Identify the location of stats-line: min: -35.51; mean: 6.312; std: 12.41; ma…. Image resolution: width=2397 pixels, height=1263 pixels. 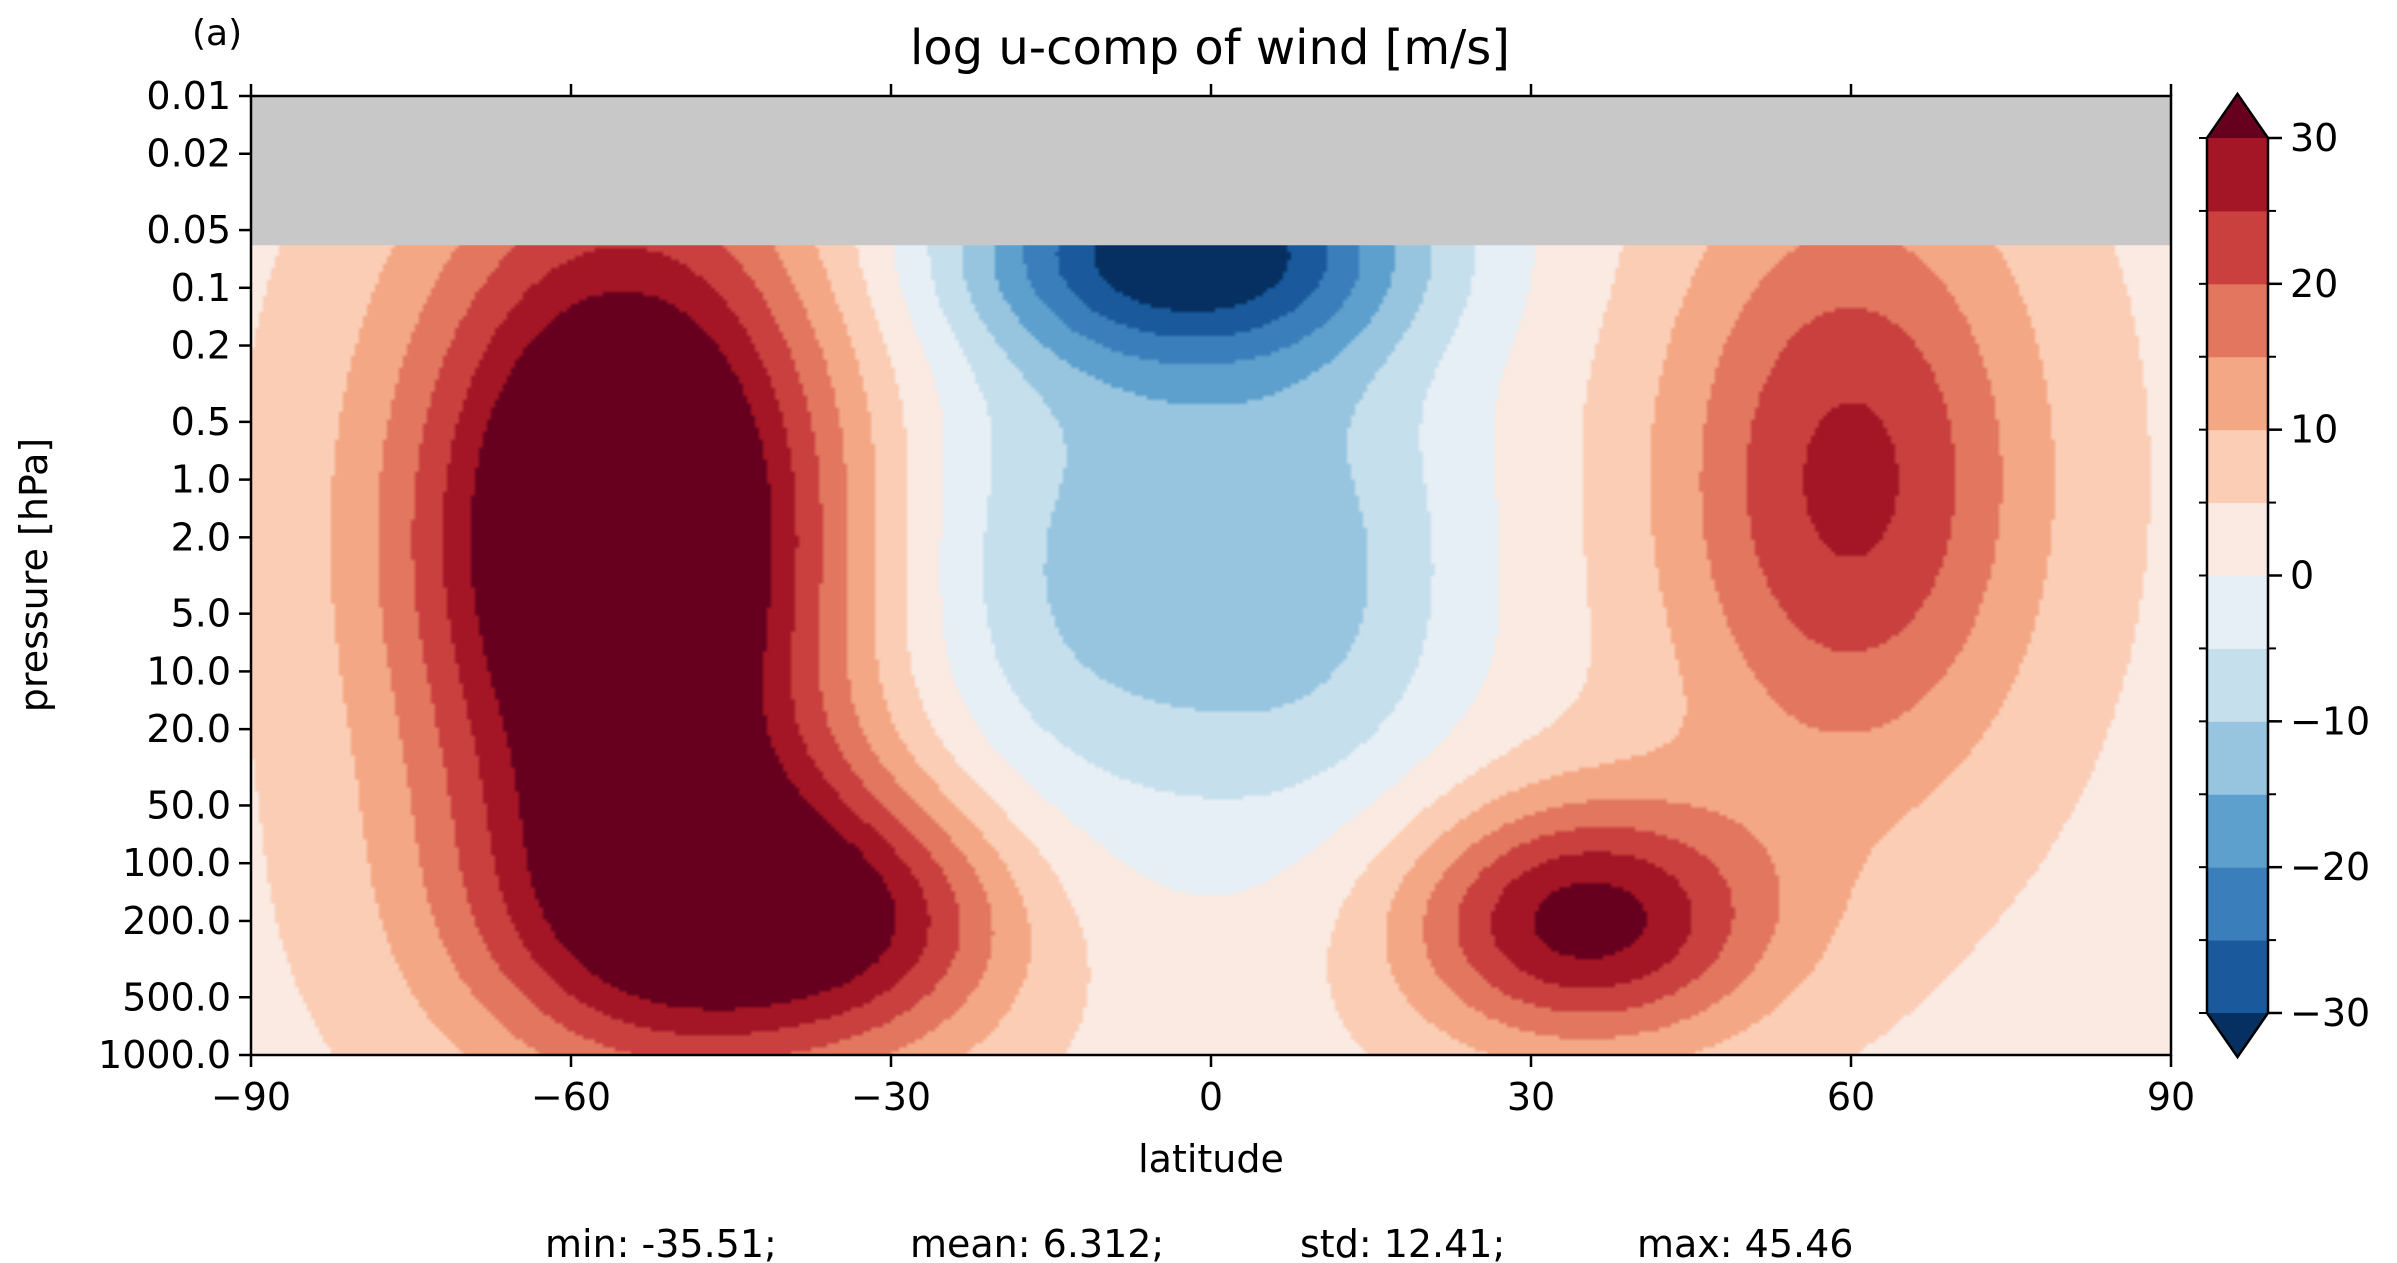
(1199, 1242).